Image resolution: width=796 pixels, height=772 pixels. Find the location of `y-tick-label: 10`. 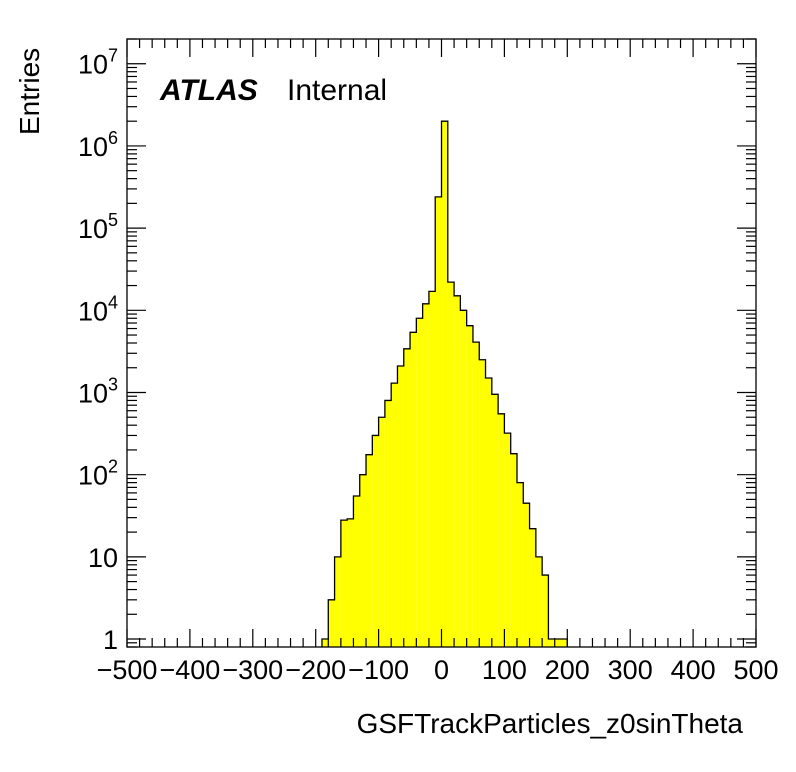

y-tick-label: 10 is located at coordinates (103, 558).